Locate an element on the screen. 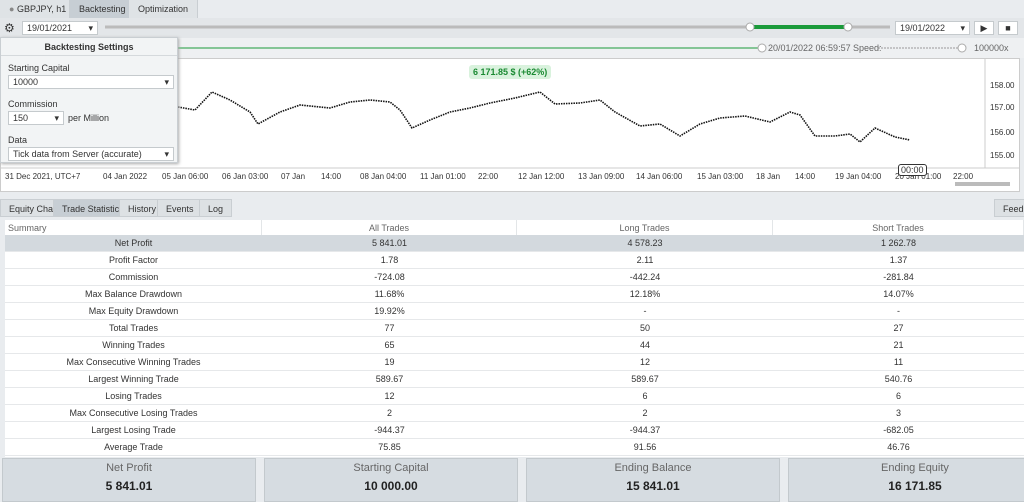  date-text: 19/01/2021 is located at coordinates (50, 28).